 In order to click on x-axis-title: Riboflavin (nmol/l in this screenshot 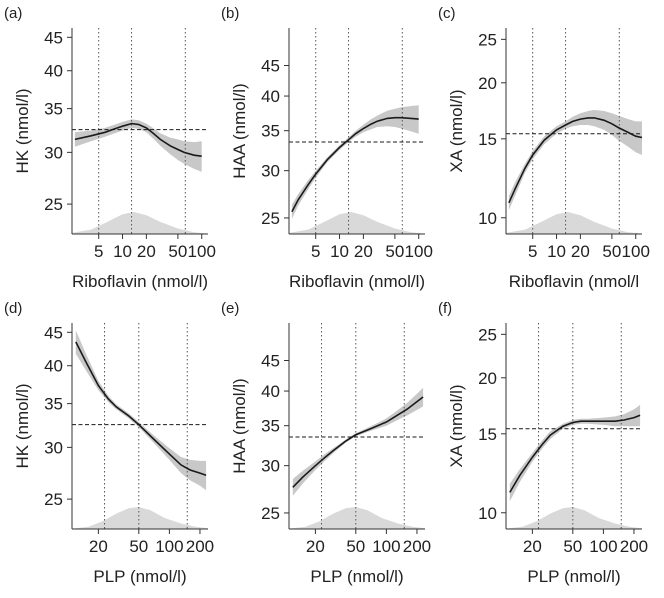, I will do `click(574, 281)`.